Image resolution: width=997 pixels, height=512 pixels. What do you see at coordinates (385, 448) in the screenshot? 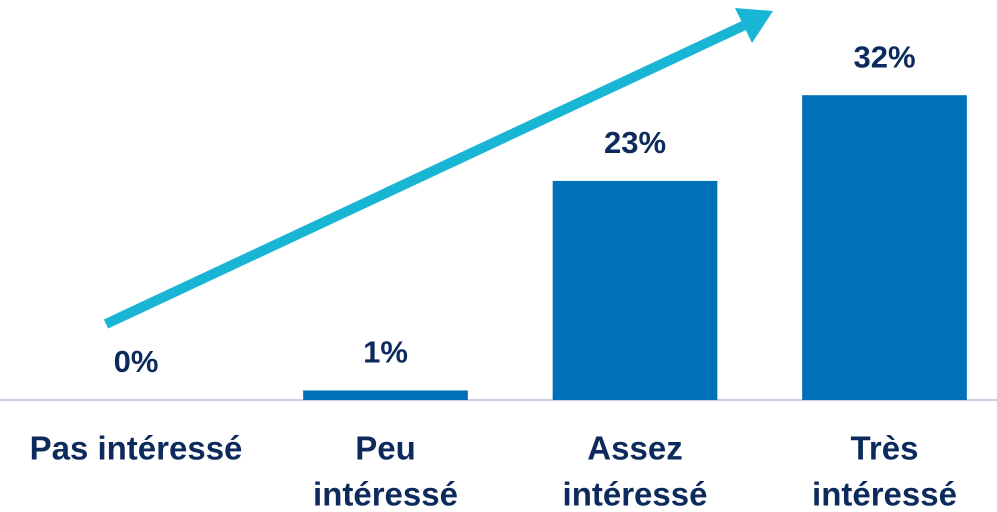
I see `category-label: Peu` at bounding box center [385, 448].